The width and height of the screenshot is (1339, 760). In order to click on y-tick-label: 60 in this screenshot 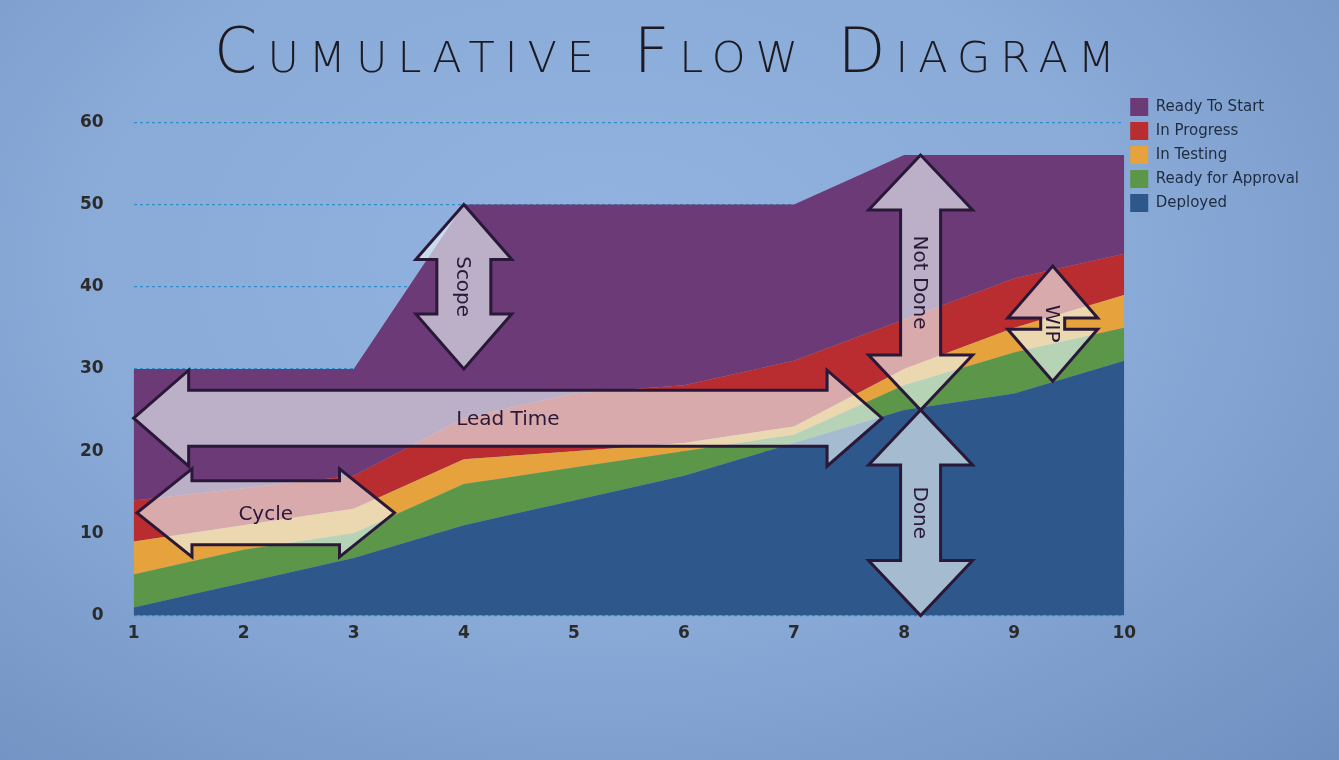, I will do `click(91, 120)`.